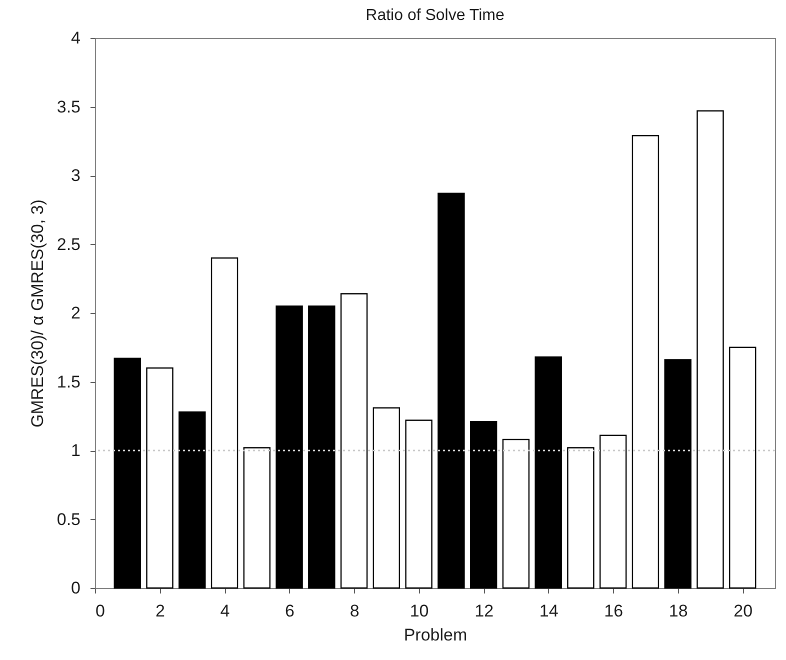 Image resolution: width=786 pixels, height=660 pixels. Describe the element at coordinates (75, 450) in the screenshot. I see `y-tick-label: 1` at that location.